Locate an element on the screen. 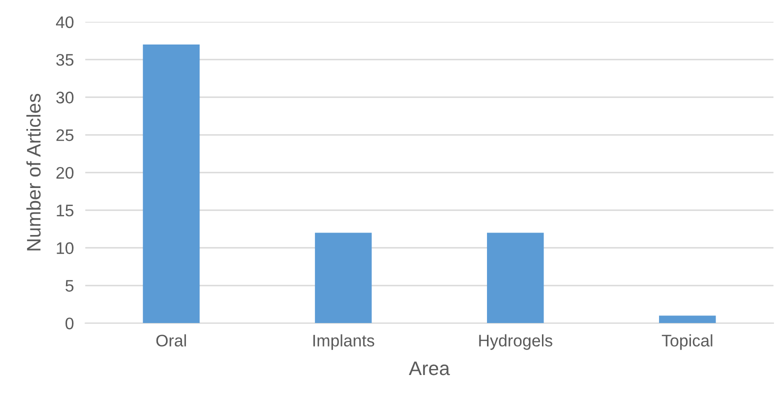 Image resolution: width=775 pixels, height=406 pixels. y-tick-label: 10 is located at coordinates (65, 248).